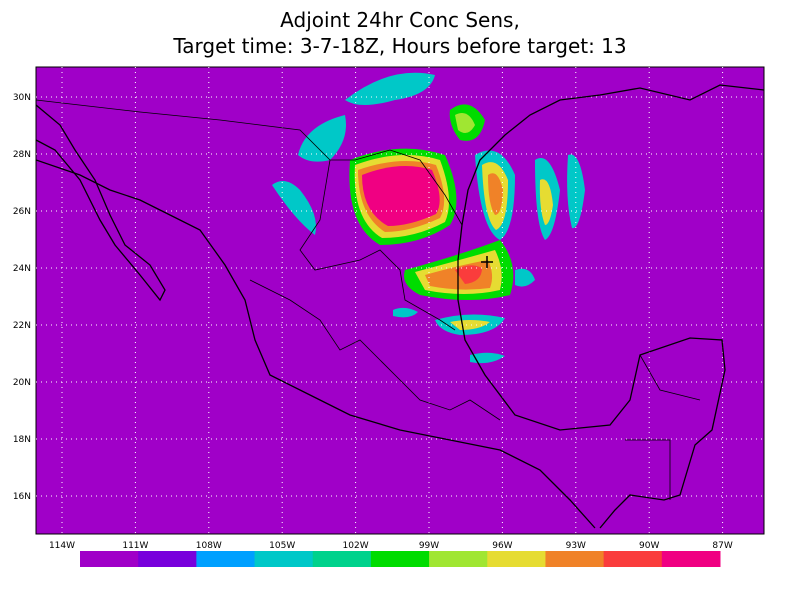 This screenshot has width=800, height=600. What do you see at coordinates (356, 546) in the screenshot?
I see `lon-label: 102W` at bounding box center [356, 546].